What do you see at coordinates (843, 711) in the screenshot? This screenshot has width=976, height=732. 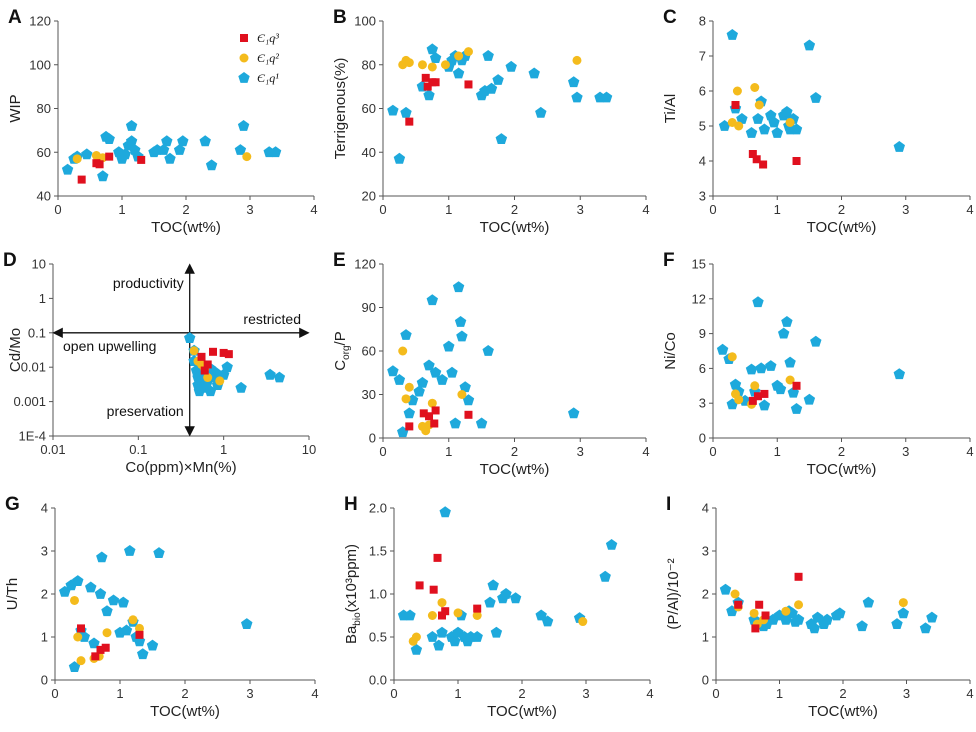 I see `x-axis-title: TOC(wt%)` at bounding box center [843, 711].